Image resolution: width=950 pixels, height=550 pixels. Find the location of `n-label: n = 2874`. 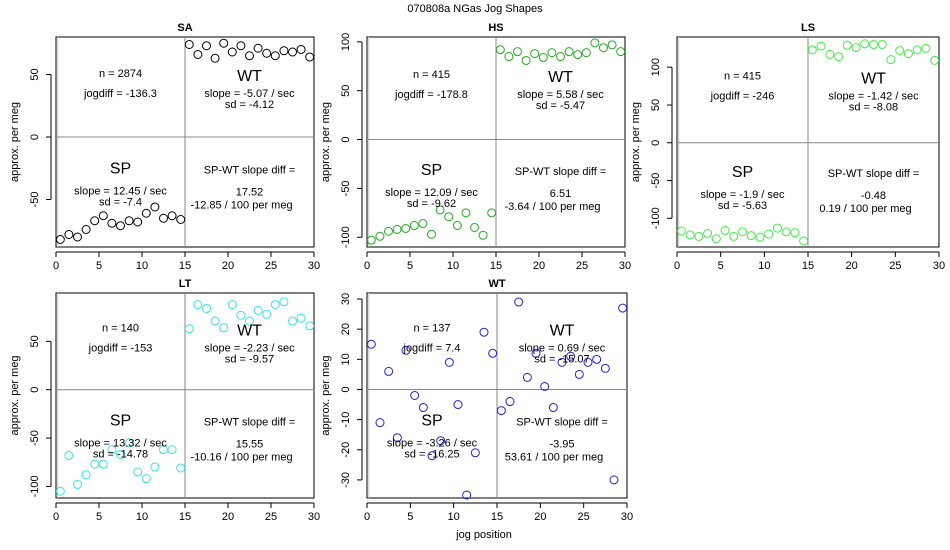

n-label: n = 2874 is located at coordinates (120, 74).